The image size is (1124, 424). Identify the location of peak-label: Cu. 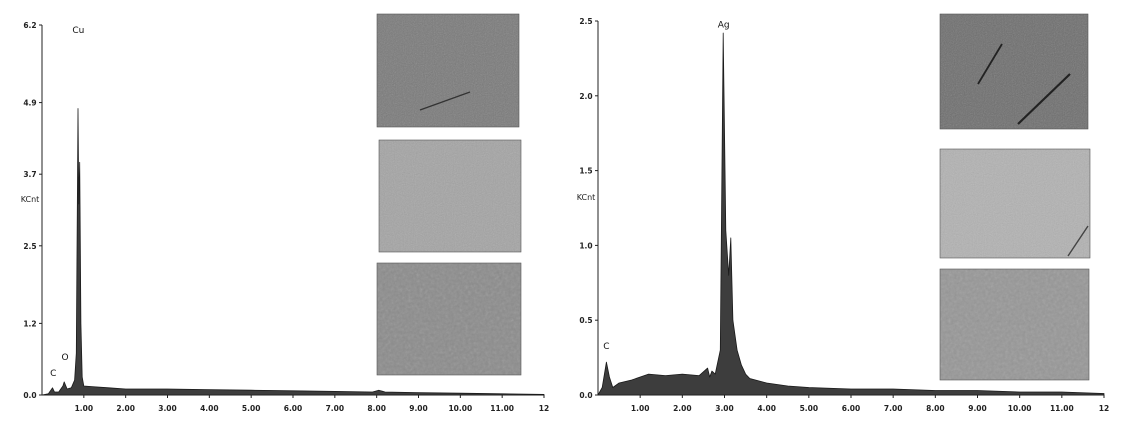
(78, 31).